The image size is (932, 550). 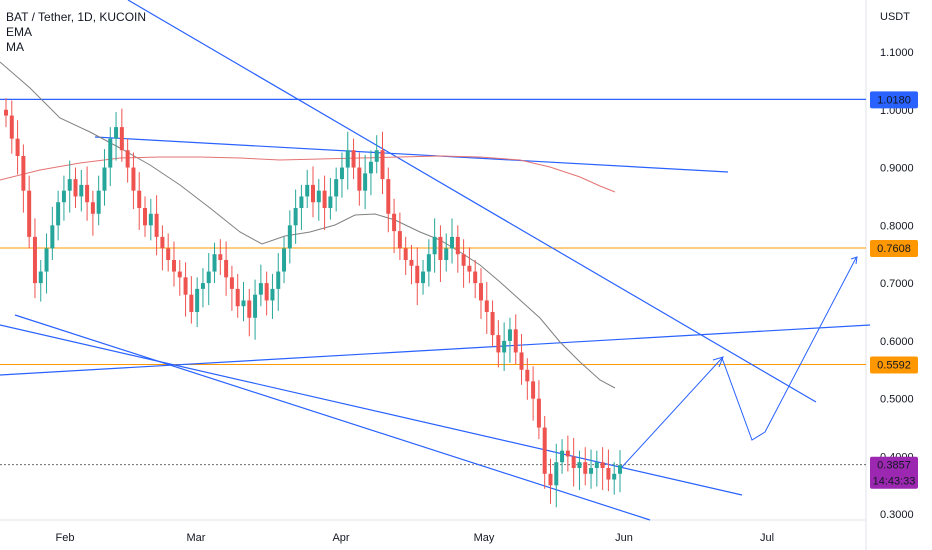 What do you see at coordinates (196, 538) in the screenshot?
I see `time-tick-label: Mar` at bounding box center [196, 538].